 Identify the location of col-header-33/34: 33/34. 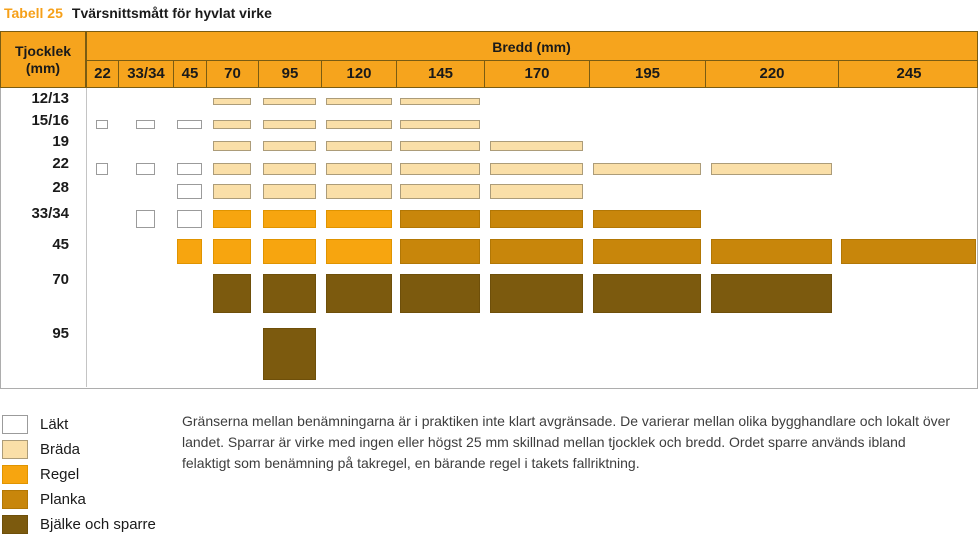
(146, 73).